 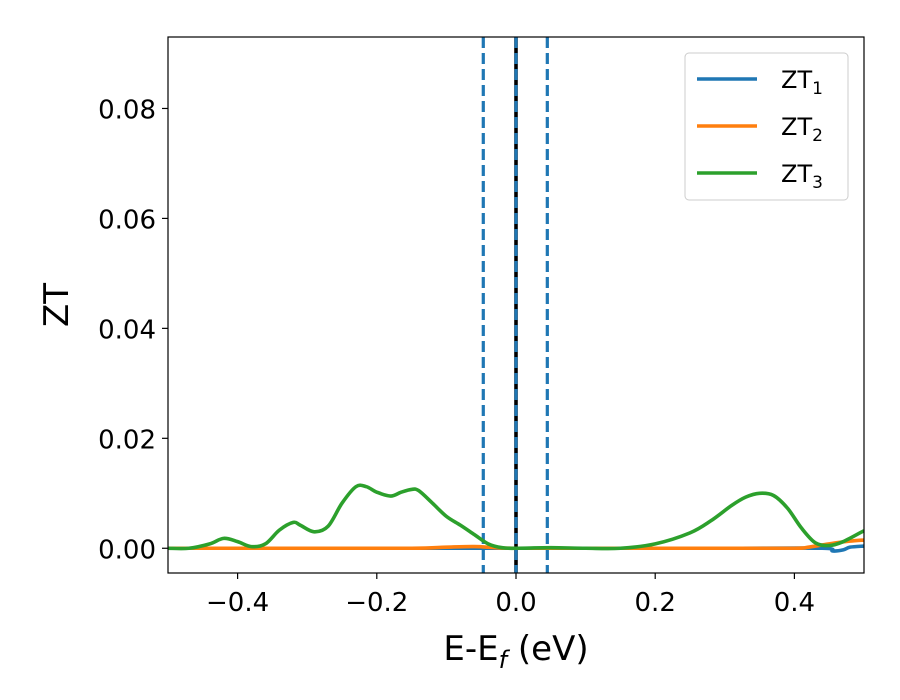 What do you see at coordinates (470, 649) in the screenshot?
I see `x-axis-title-base: E-E` at bounding box center [470, 649].